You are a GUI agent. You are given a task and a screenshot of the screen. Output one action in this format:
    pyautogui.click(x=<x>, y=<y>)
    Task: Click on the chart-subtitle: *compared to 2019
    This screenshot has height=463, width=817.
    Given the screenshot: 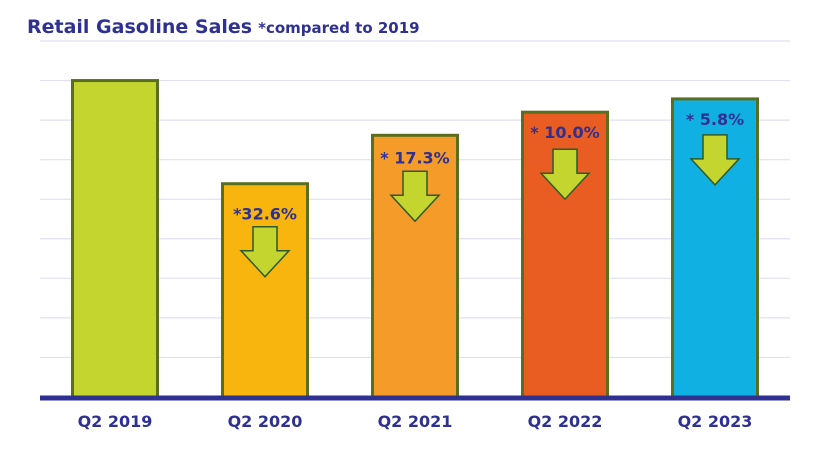 What is the action you would take?
    pyautogui.click(x=339, y=28)
    